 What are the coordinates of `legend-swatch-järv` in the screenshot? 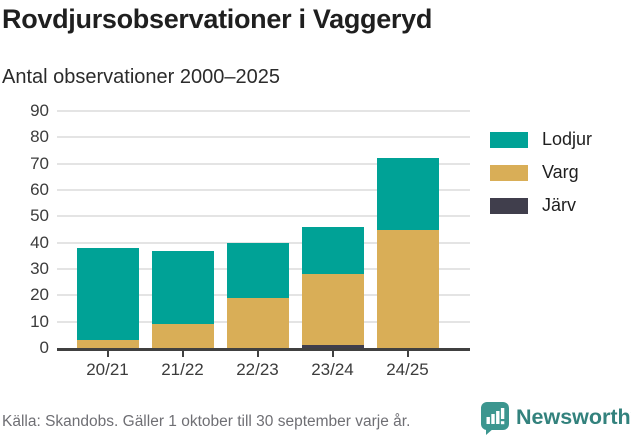 It's located at (509, 205).